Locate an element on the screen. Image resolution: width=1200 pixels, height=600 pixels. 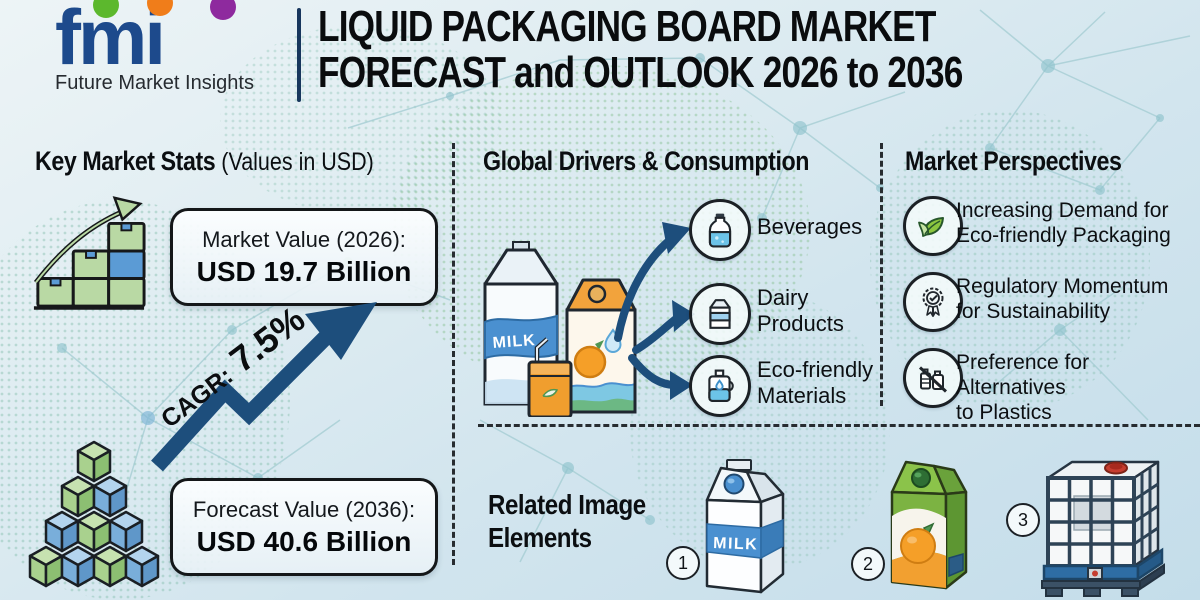
beverages-ring is located at coordinates (720, 230).